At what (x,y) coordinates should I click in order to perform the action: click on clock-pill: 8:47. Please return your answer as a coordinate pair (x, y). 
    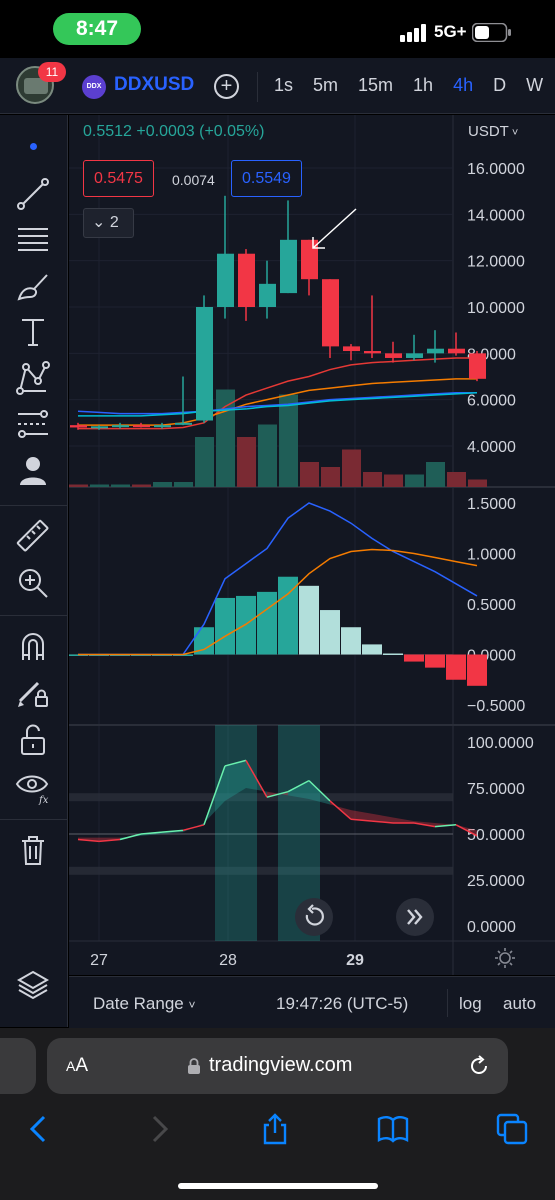
    Looking at the image, I should click on (97, 29).